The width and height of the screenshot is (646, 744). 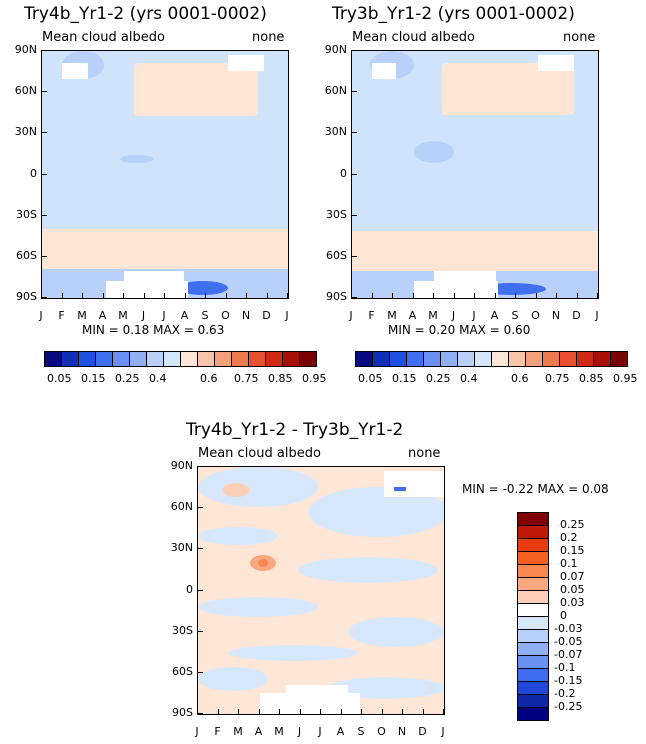 What do you see at coordinates (569, 563) in the screenshot?
I see `colorbar-label: 0.1` at bounding box center [569, 563].